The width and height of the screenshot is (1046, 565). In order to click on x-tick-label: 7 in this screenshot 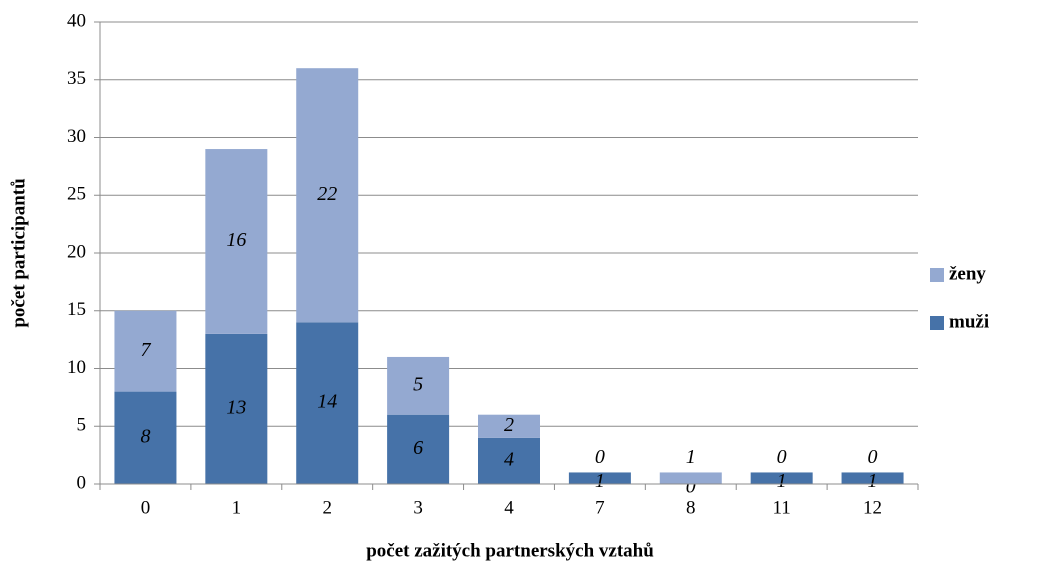, I will do `click(600, 507)`.